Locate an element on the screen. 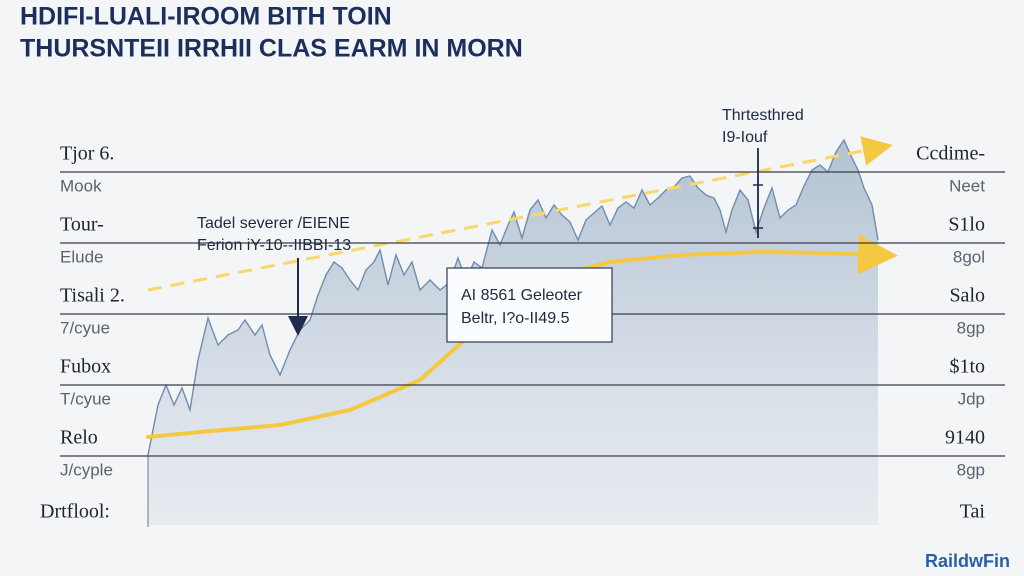 The image size is (1024, 576). row-sublabel: 7/cyue is located at coordinates (85, 327).